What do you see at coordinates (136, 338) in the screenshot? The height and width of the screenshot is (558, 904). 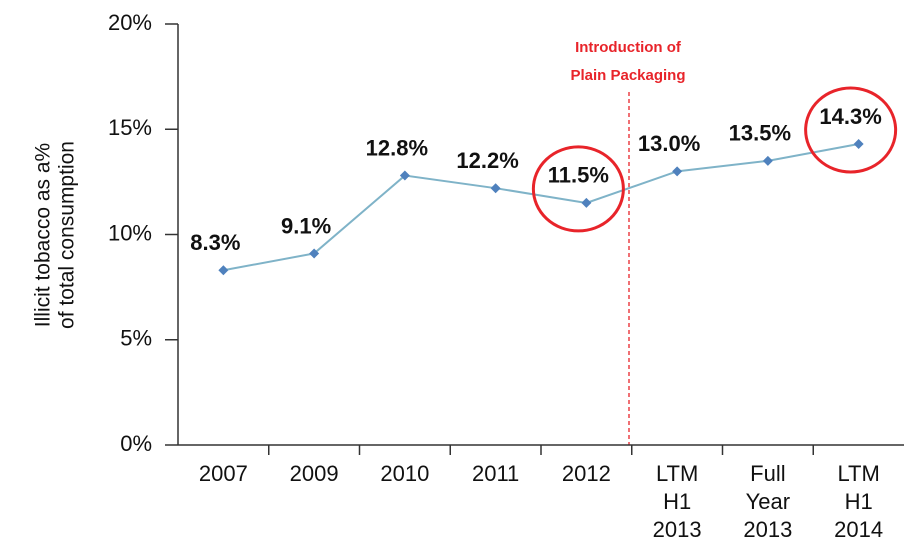 I see `y-tick-label: 5%` at bounding box center [136, 338].